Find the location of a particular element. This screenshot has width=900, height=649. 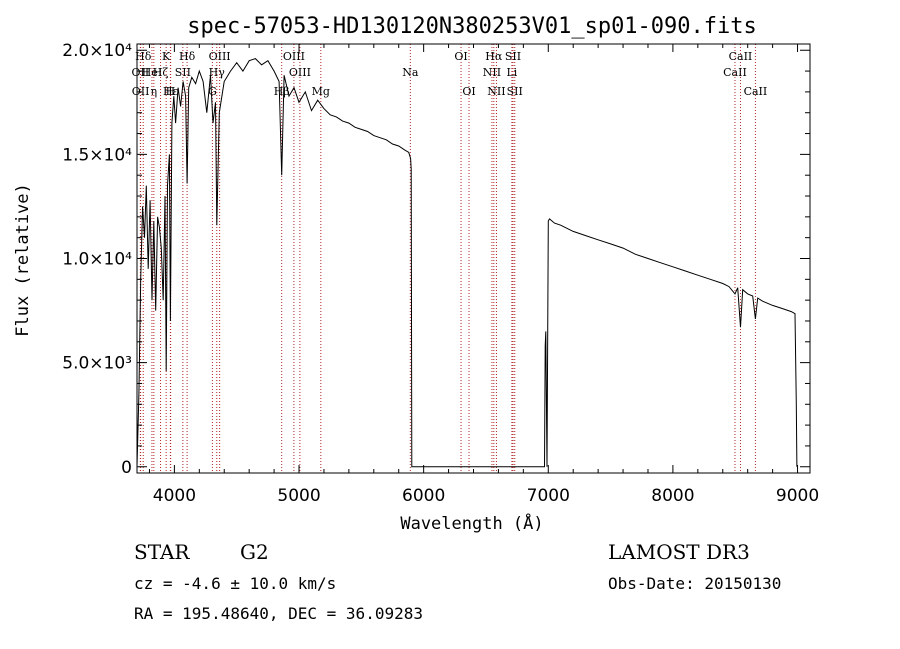

x-tick-label-3: 7000 is located at coordinates (548, 496).